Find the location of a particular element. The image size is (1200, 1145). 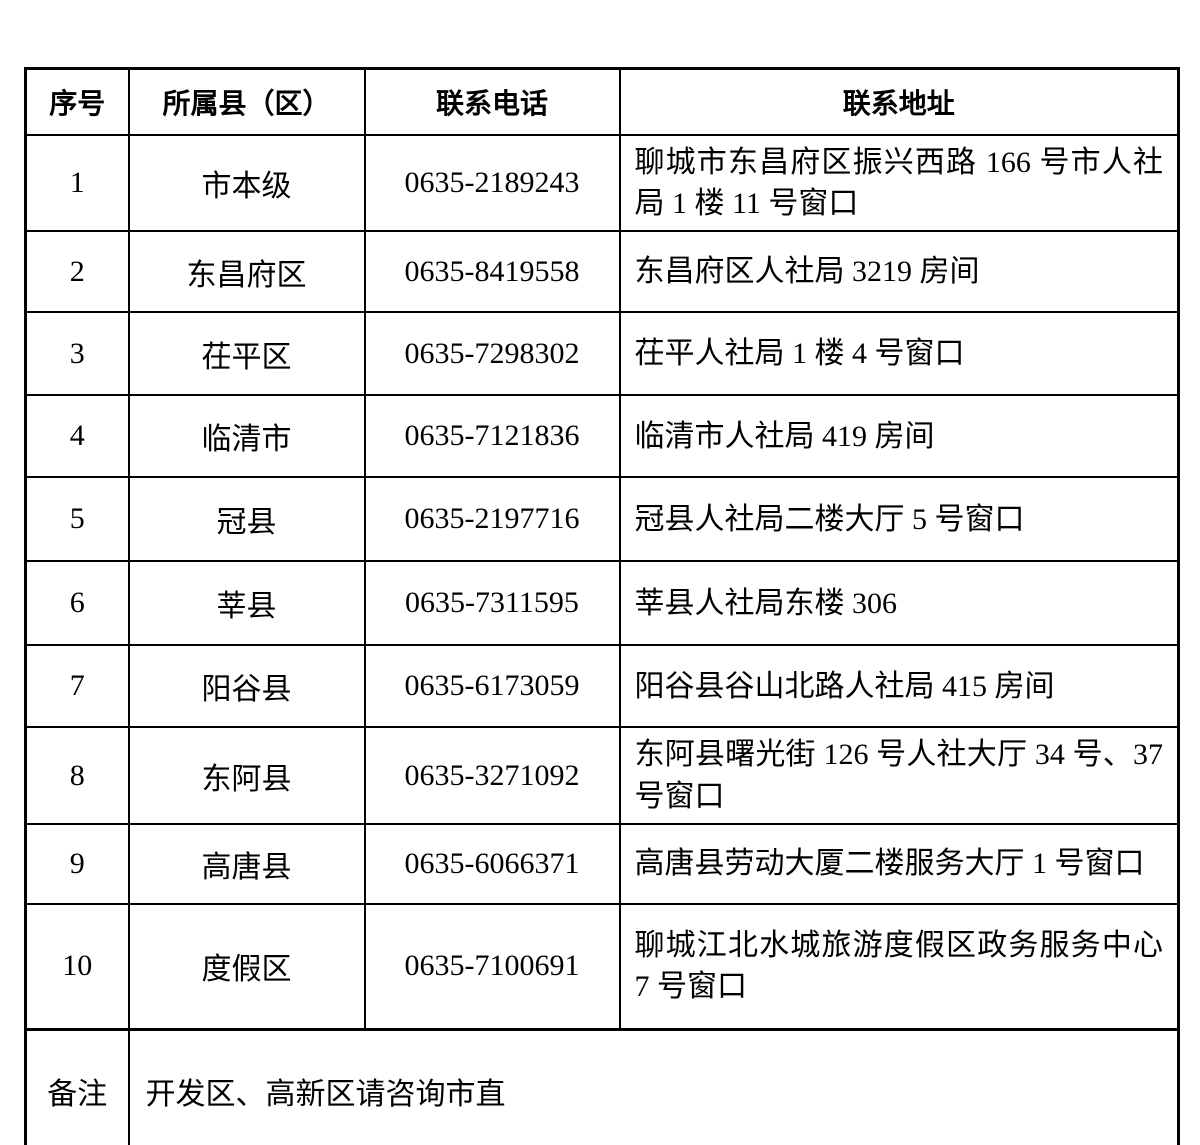

row-no-cell: 5 is located at coordinates (77, 519).